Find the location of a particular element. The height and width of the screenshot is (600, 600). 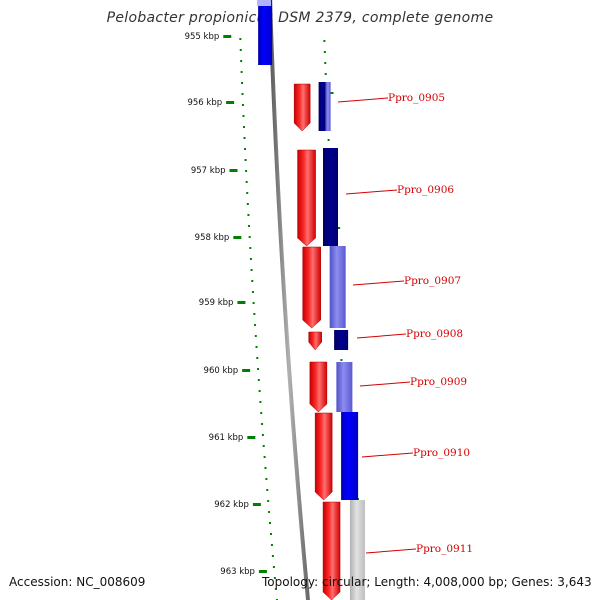

kbp-label: 961 kbp is located at coordinates (226, 438).